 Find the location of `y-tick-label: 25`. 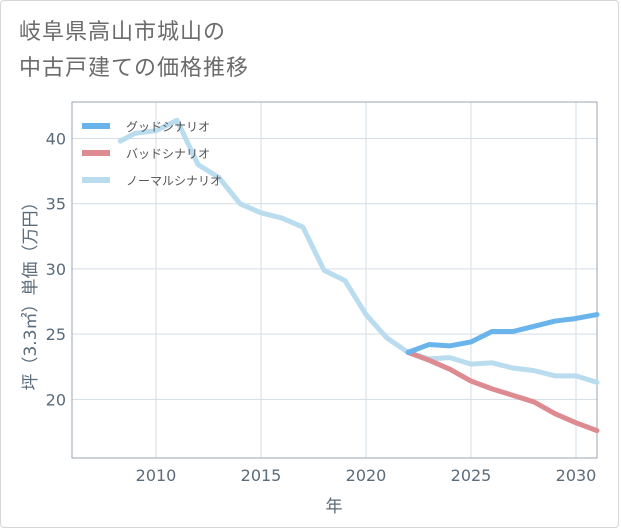

y-tick-label: 25 is located at coordinates (56, 334).